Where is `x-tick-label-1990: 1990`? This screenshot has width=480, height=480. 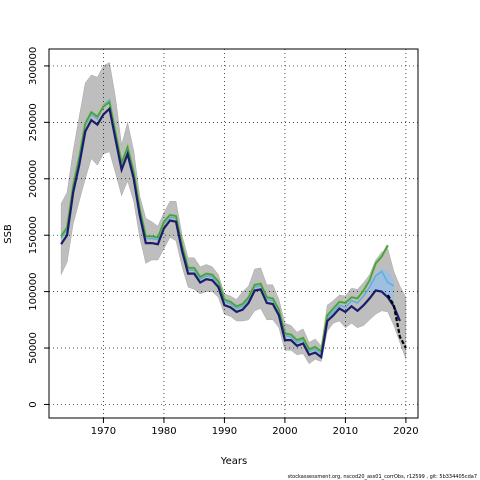
x-tick-label-1990: 1990 is located at coordinates (224, 431).